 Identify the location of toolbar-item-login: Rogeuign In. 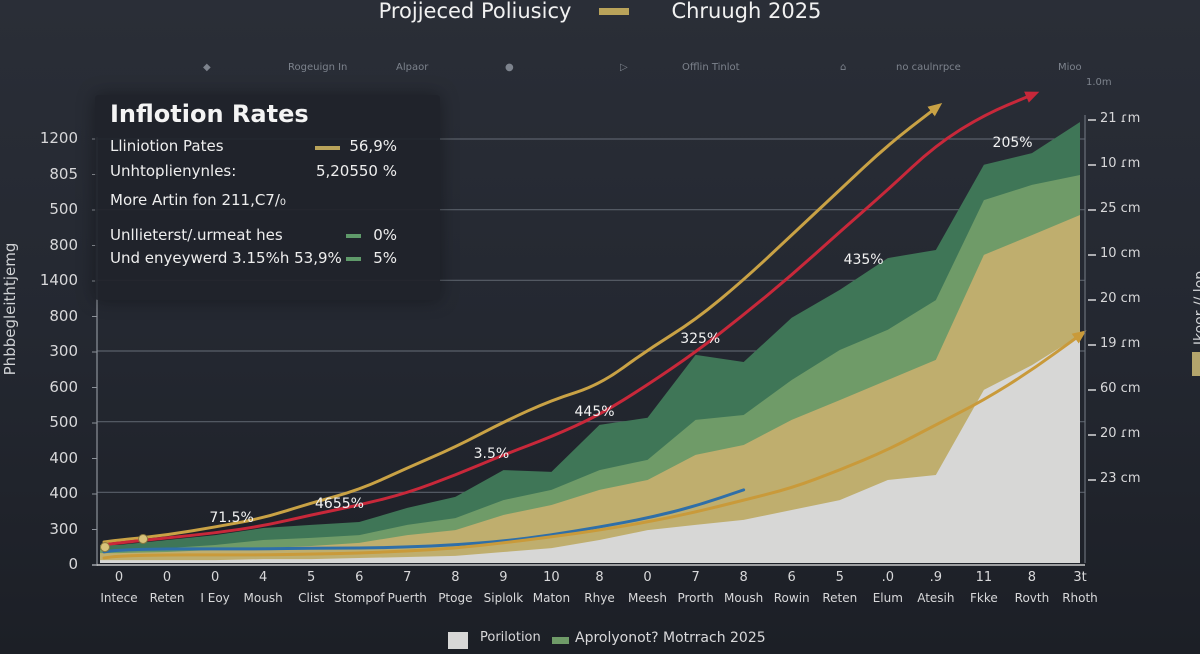
(318, 67).